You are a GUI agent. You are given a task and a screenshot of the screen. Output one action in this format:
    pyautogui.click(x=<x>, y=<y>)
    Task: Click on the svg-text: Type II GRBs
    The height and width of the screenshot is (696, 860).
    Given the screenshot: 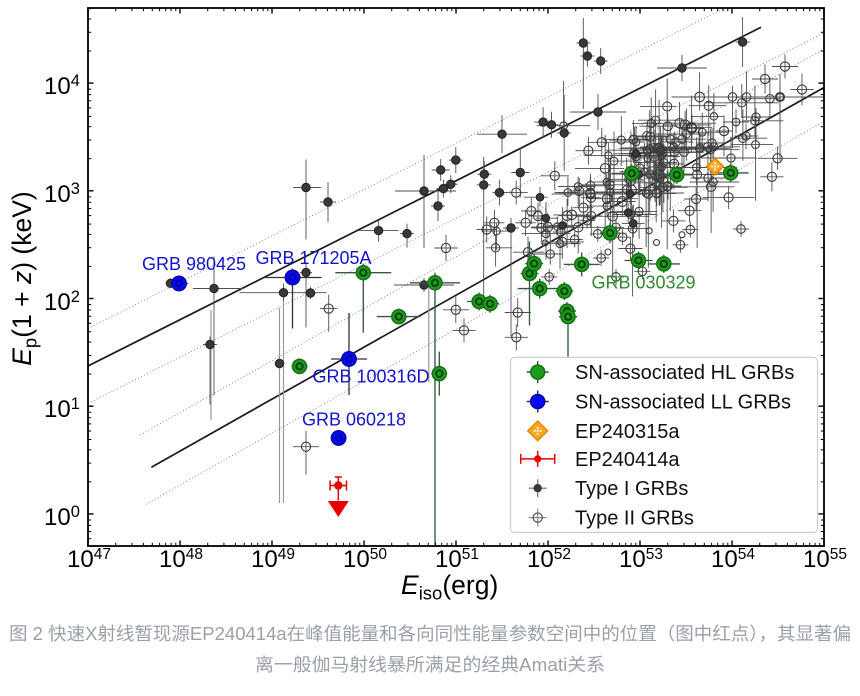 What is the action you would take?
    pyautogui.click(x=634, y=519)
    